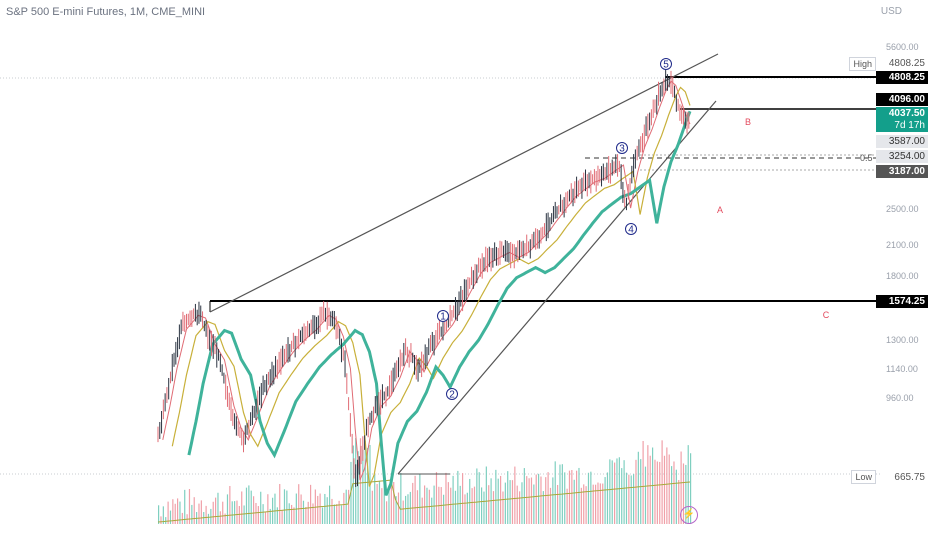 The width and height of the screenshot is (932, 550). Describe the element at coordinates (902, 113) in the screenshot. I see `current-price-label: 4037.50` at that location.